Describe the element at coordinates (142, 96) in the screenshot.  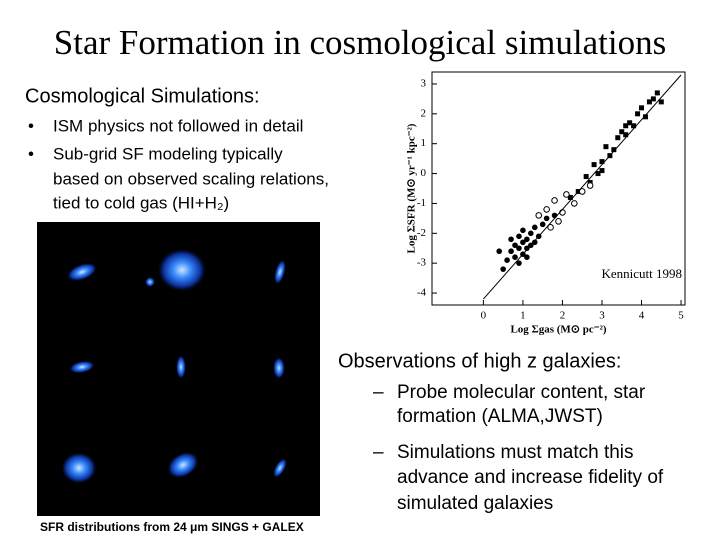
I see `left-heading: Cosmological Simulations:` at that location.